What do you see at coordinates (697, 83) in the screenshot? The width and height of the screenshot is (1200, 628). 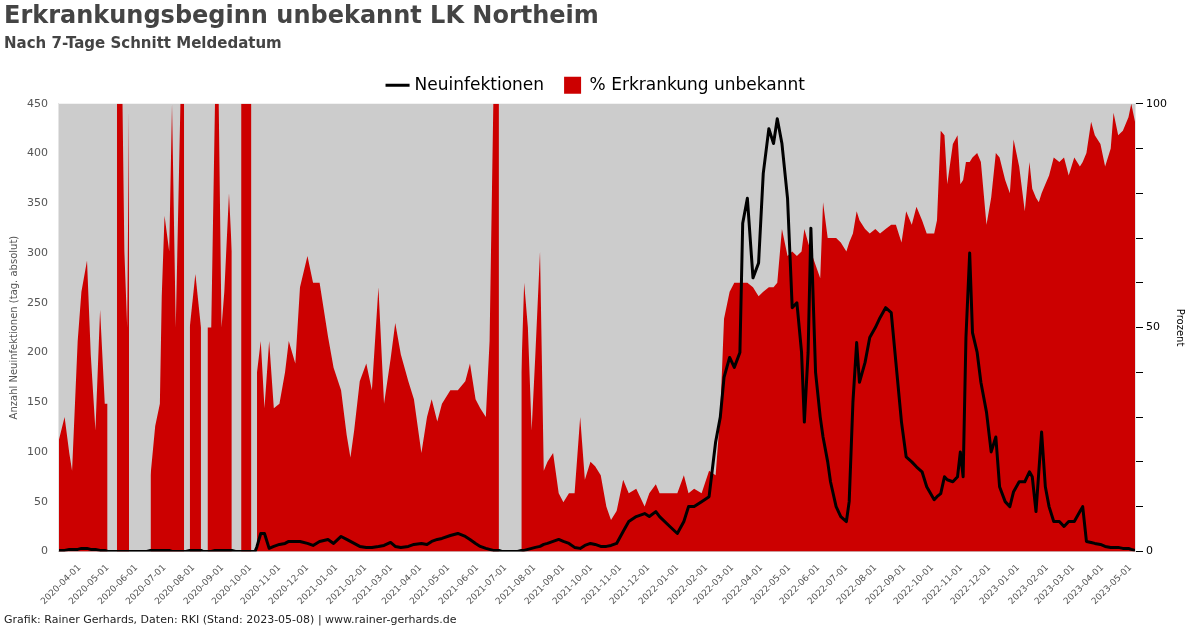 I see `legend-label: % Erkrankung unbekannt` at bounding box center [697, 83].